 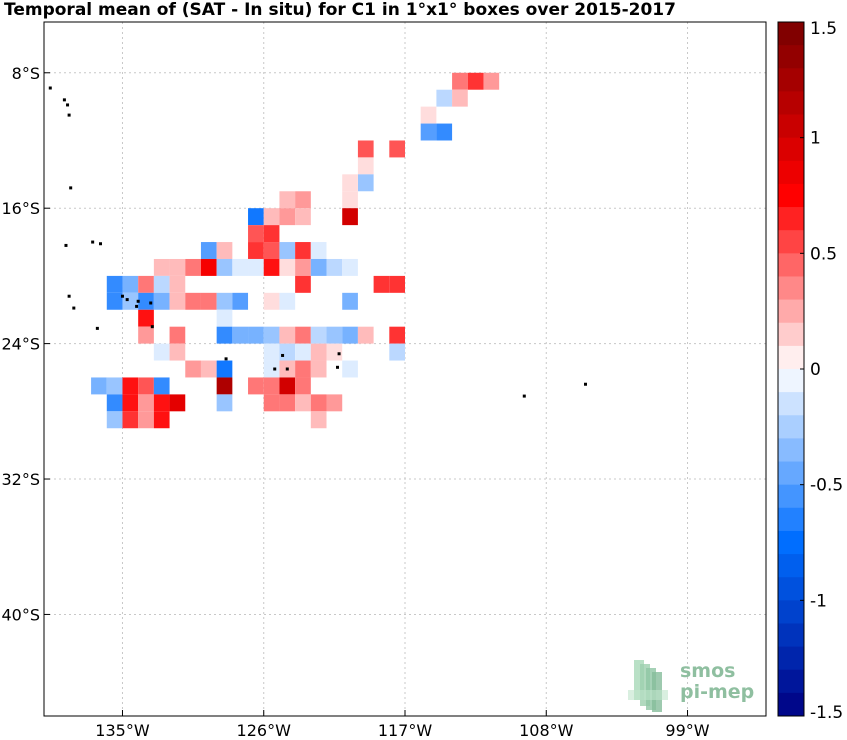 I want to click on lat-tick-label: 16°S, so click(x=20, y=208).